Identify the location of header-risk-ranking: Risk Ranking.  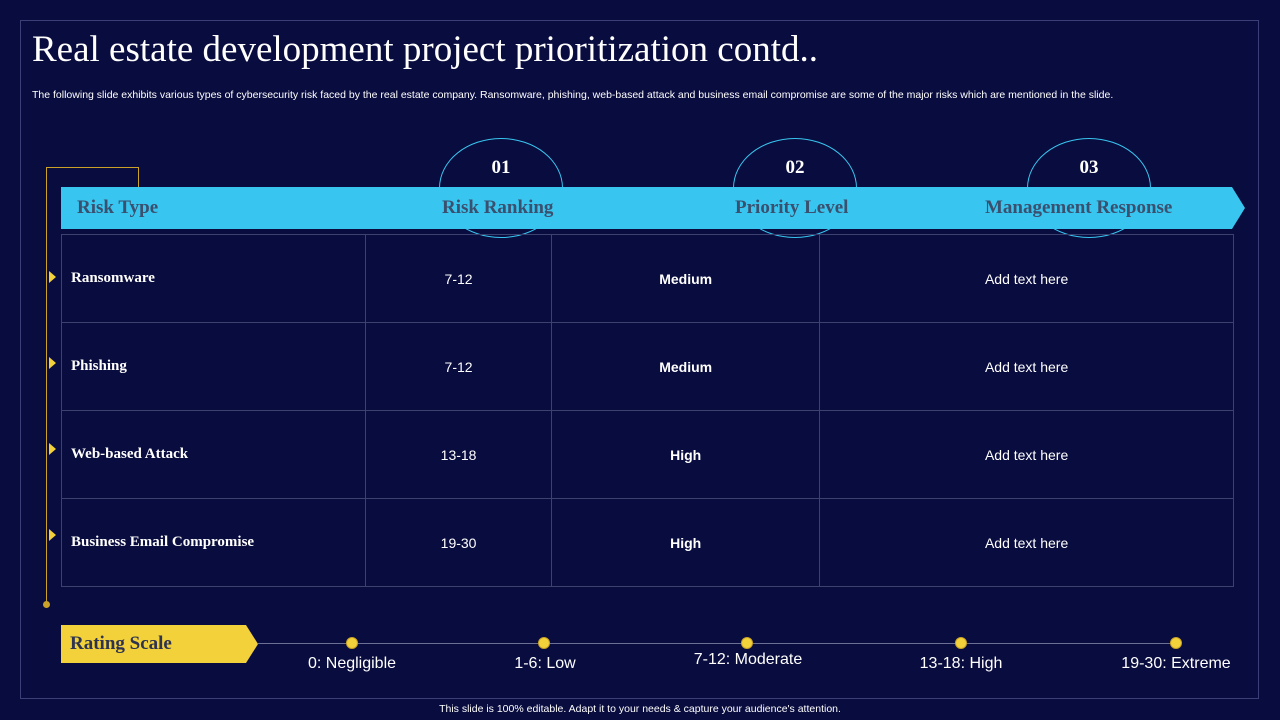
(498, 207).